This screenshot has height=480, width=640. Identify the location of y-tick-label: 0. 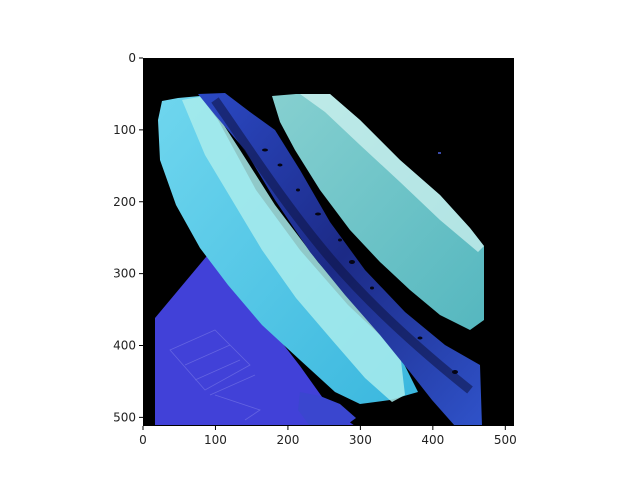
(132, 58).